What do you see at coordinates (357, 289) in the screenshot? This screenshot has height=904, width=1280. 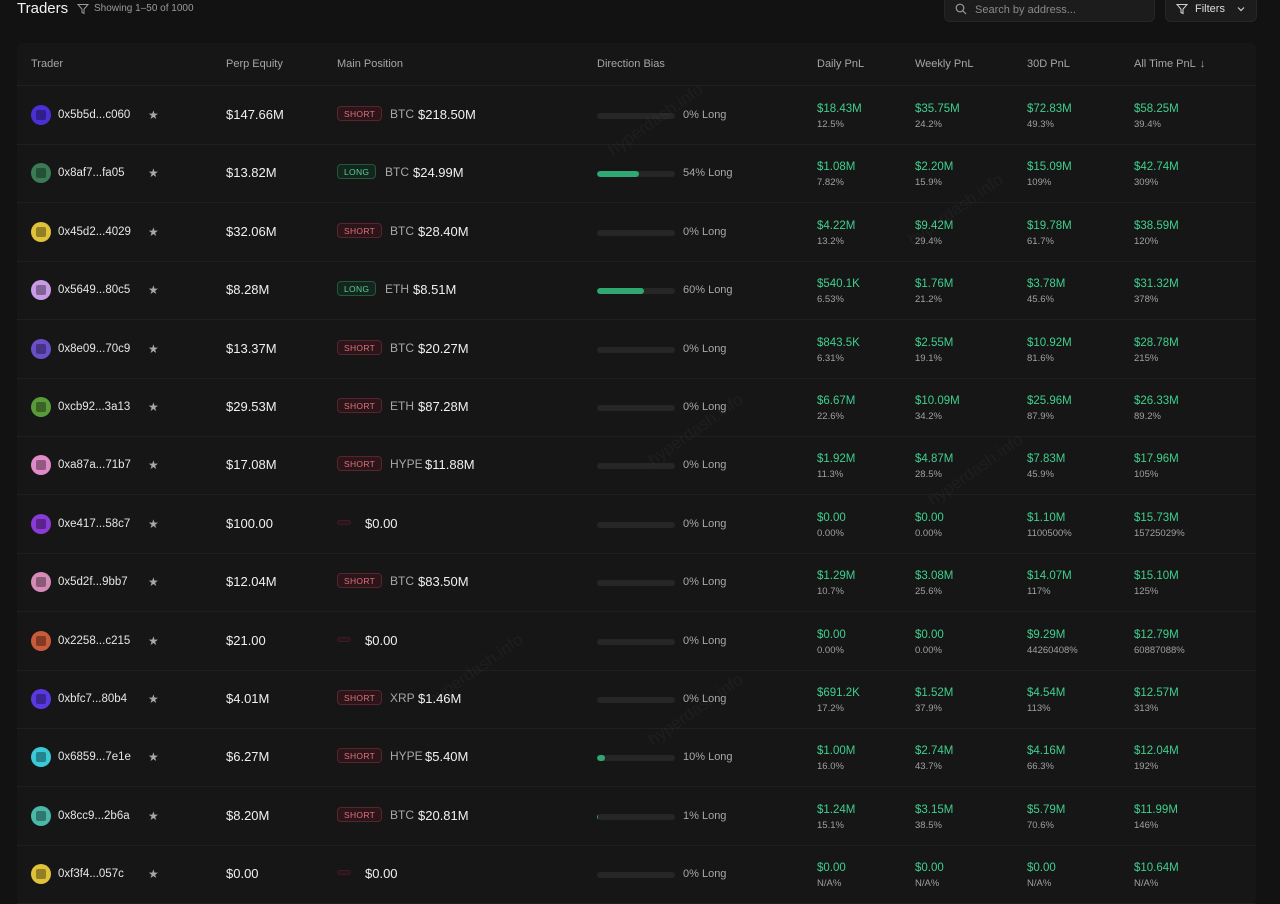 I see `position-side-badge: LONG` at bounding box center [357, 289].